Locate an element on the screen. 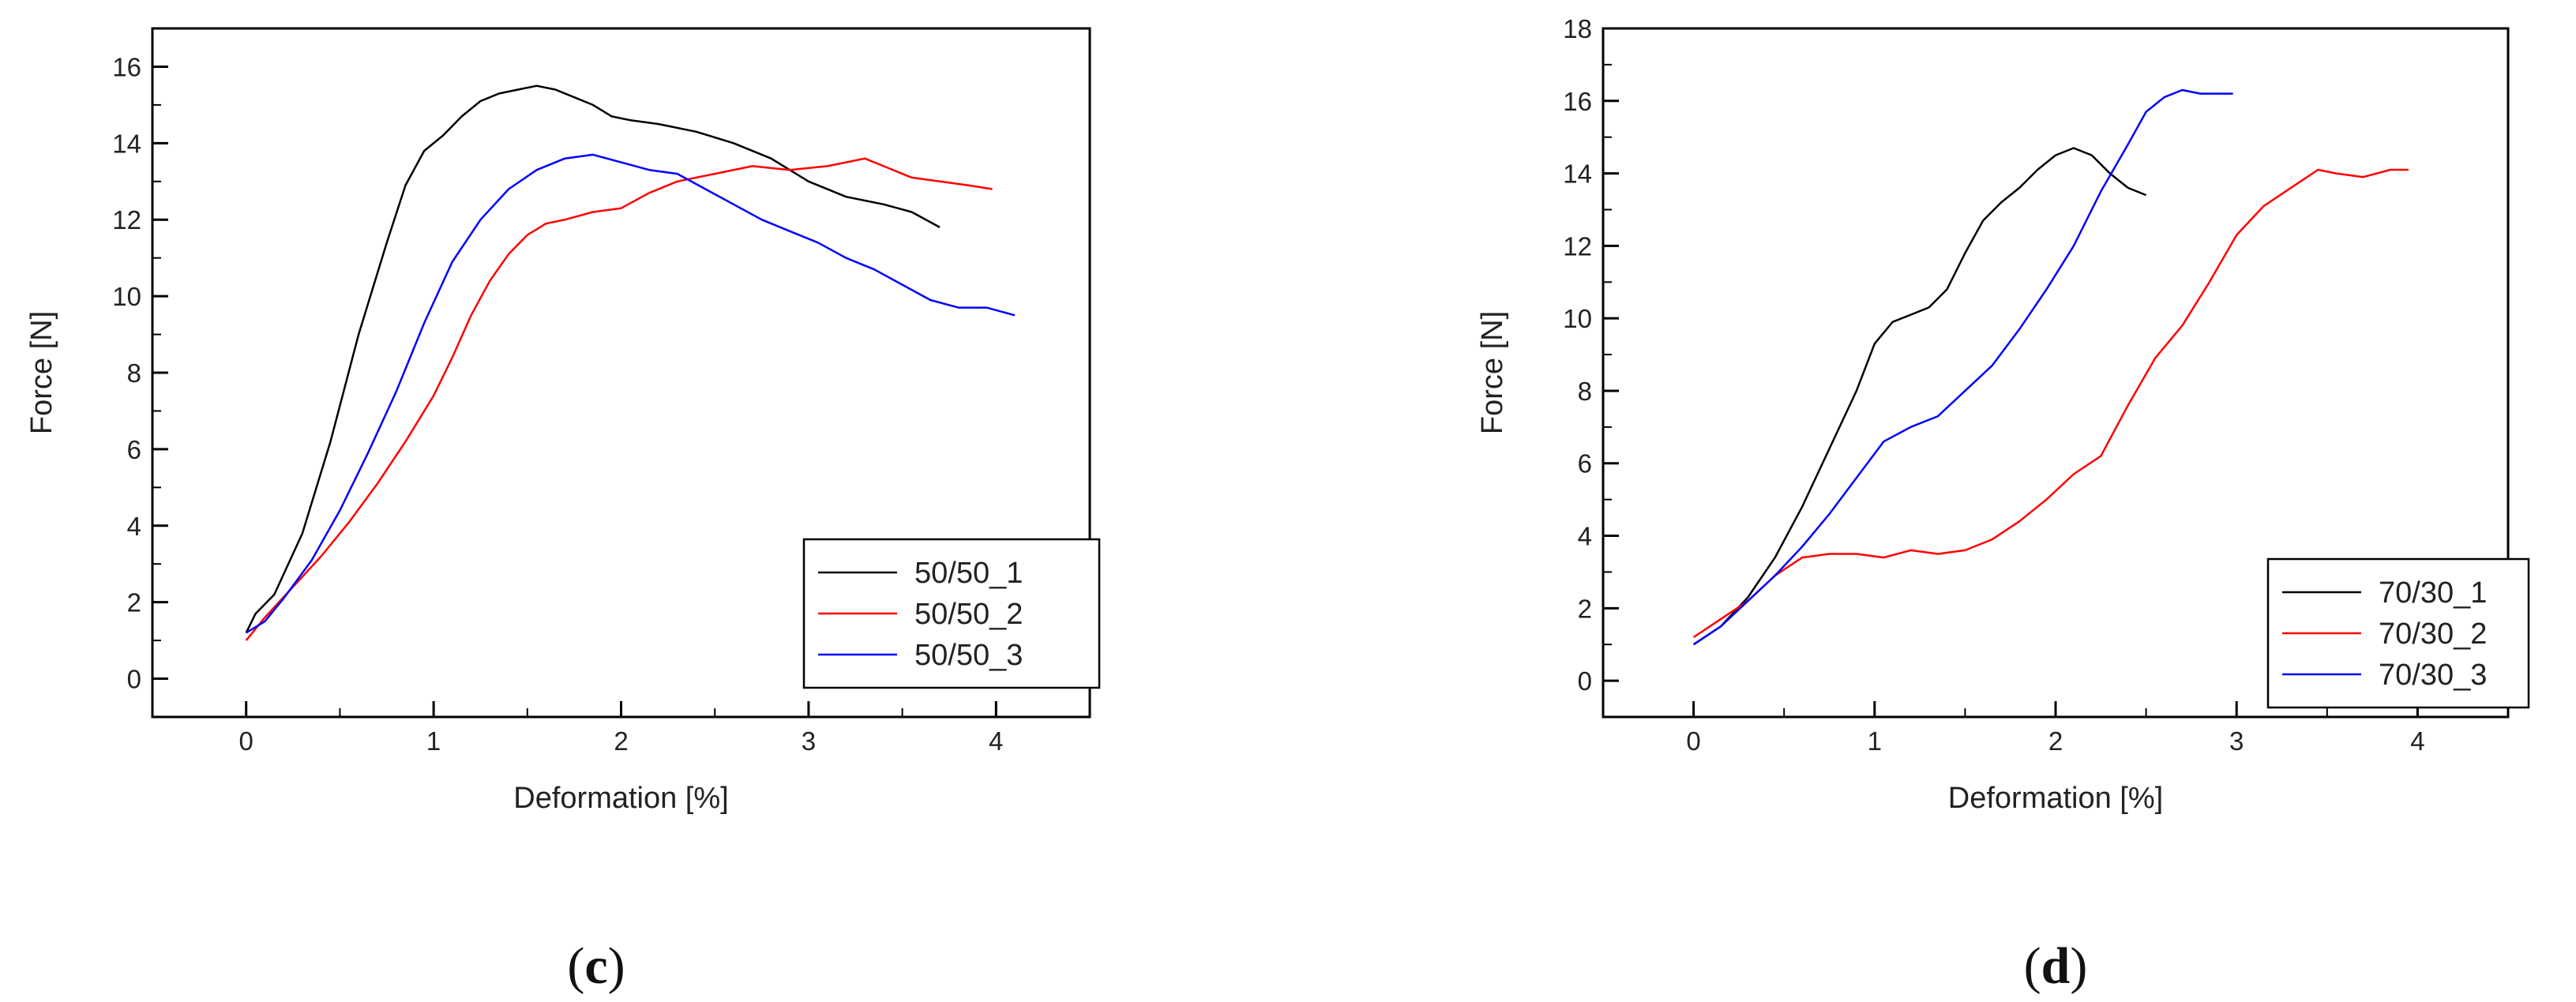 This screenshot has width=2576, height=1002. legend: 50/50_1 50/50_2 50/50_3 is located at coordinates (951, 613).